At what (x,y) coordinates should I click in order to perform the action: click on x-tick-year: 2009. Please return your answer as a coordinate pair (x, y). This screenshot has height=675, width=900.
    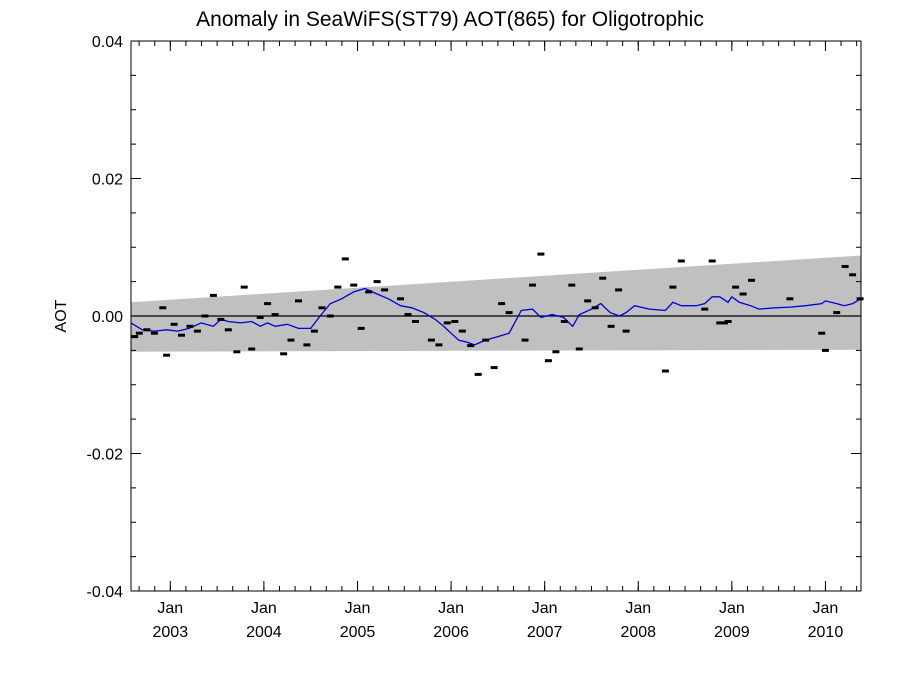
    Looking at the image, I should click on (732, 632).